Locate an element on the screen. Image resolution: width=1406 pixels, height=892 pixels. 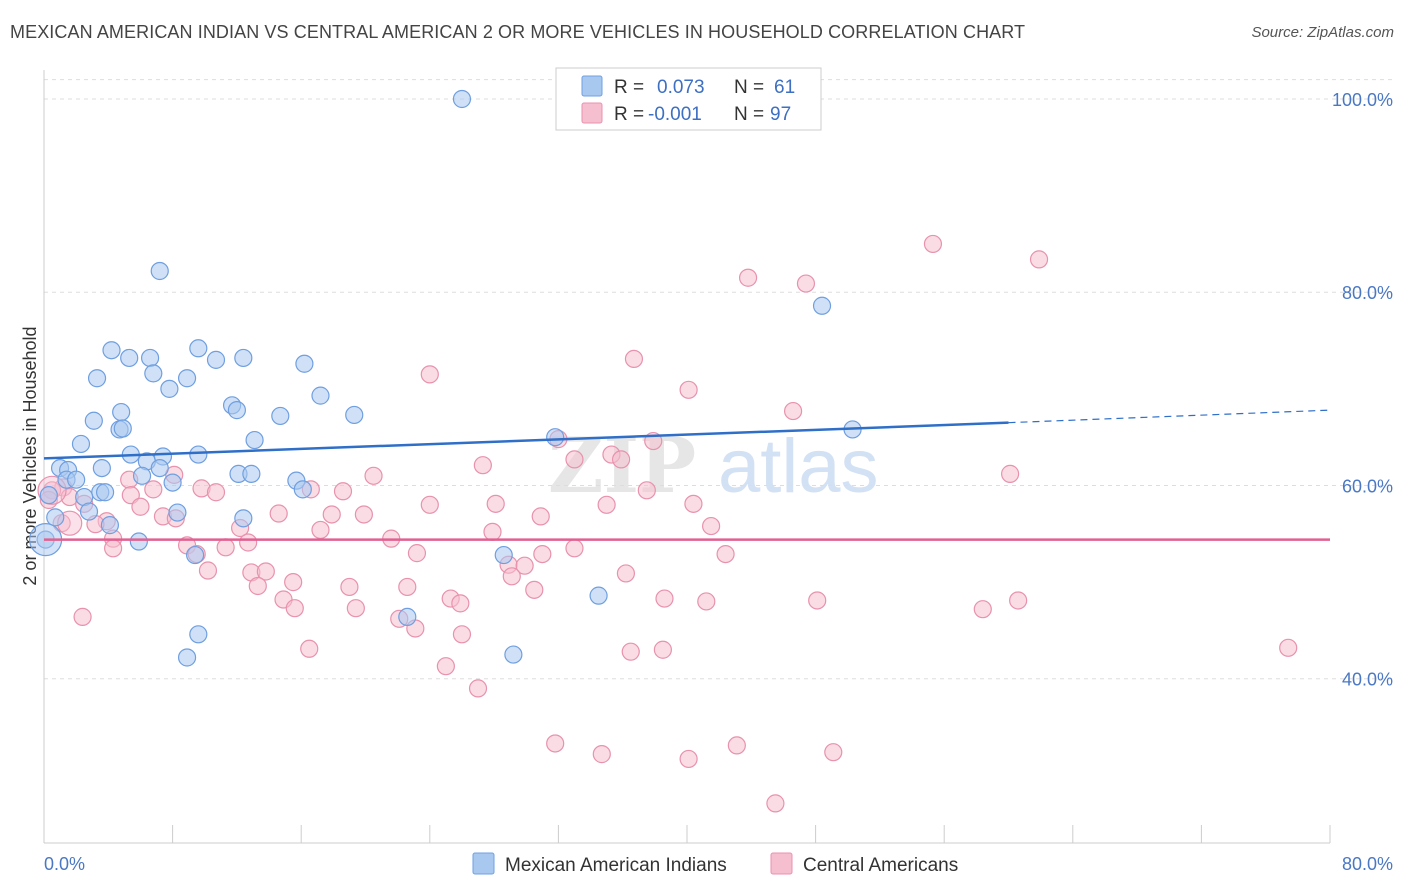
series-legend-swatch-pink is located at coordinates (781, 863).